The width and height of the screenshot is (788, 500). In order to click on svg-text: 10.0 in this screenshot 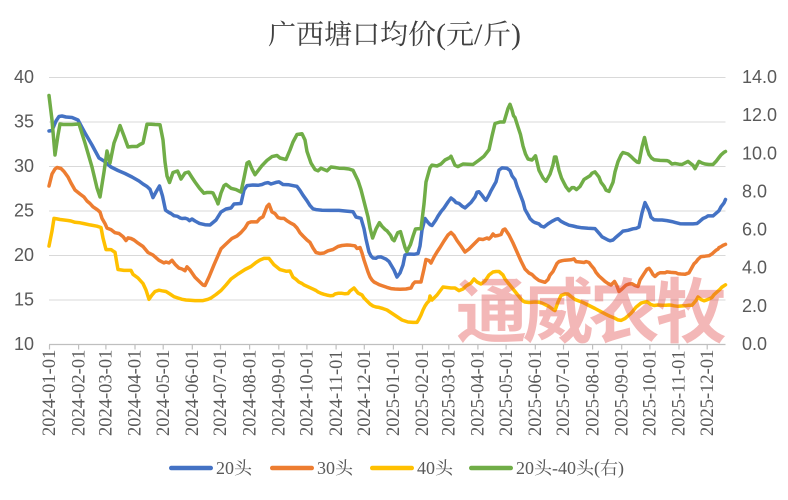, I will do `click(759, 153)`.